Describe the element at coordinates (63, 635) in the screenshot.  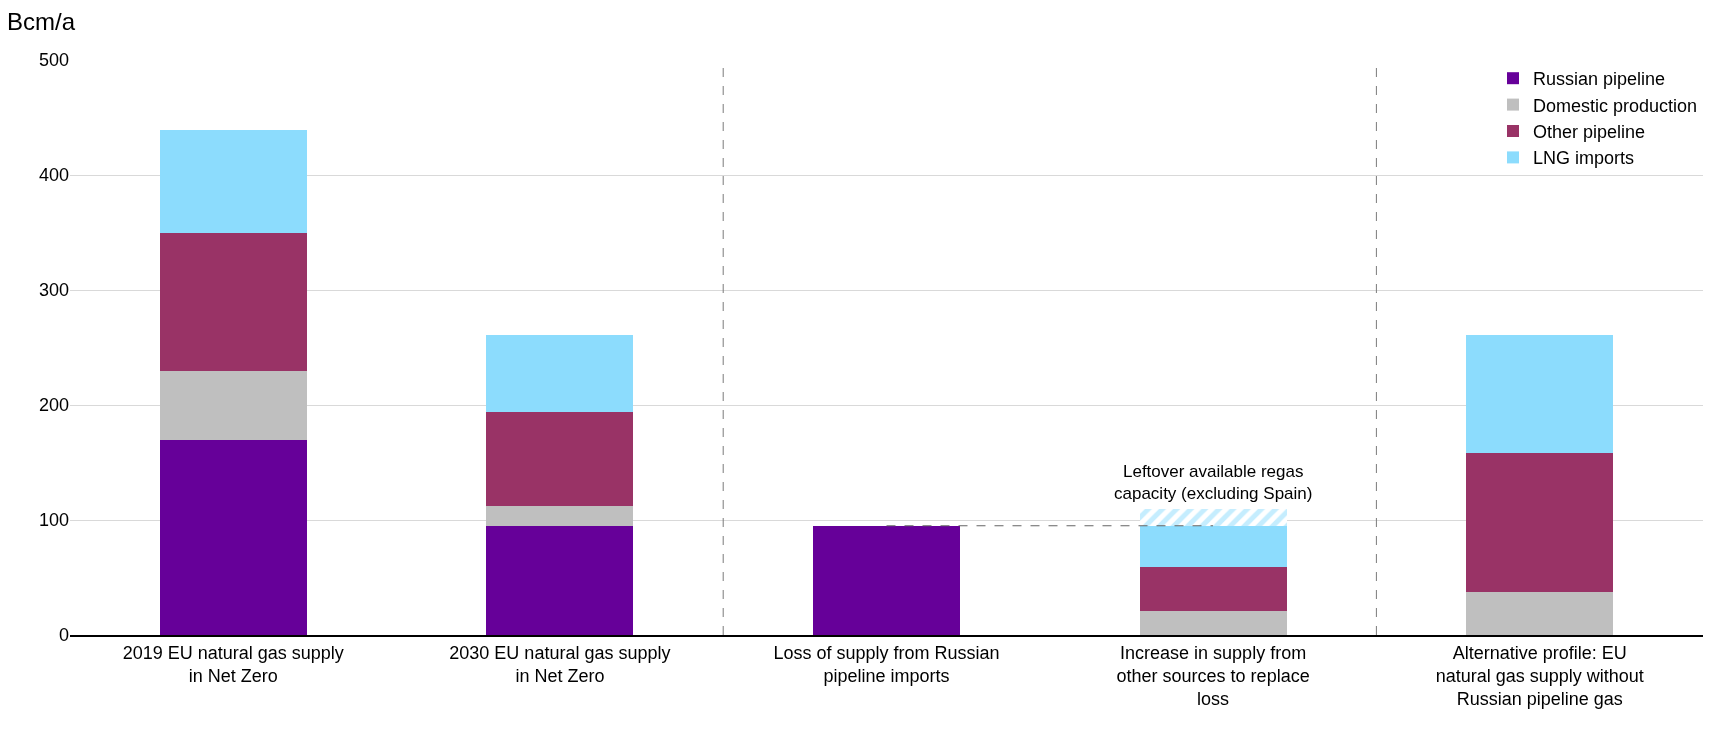
I see `y-tick-label: 0` at that location.